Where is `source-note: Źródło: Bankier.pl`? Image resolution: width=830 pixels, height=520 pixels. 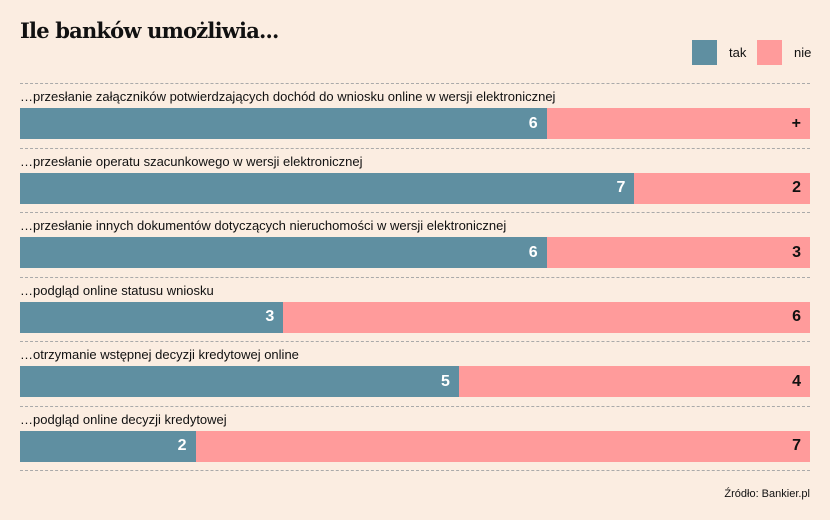 source-note: Źródło: Bankier.pl is located at coordinates (767, 494).